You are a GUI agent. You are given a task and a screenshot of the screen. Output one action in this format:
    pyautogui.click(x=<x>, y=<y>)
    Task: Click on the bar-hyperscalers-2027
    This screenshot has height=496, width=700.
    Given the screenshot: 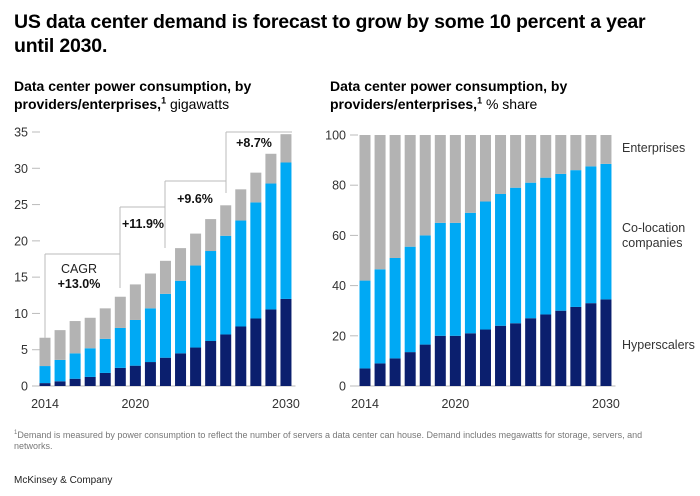 What is the action you would take?
    pyautogui.click(x=241, y=356)
    